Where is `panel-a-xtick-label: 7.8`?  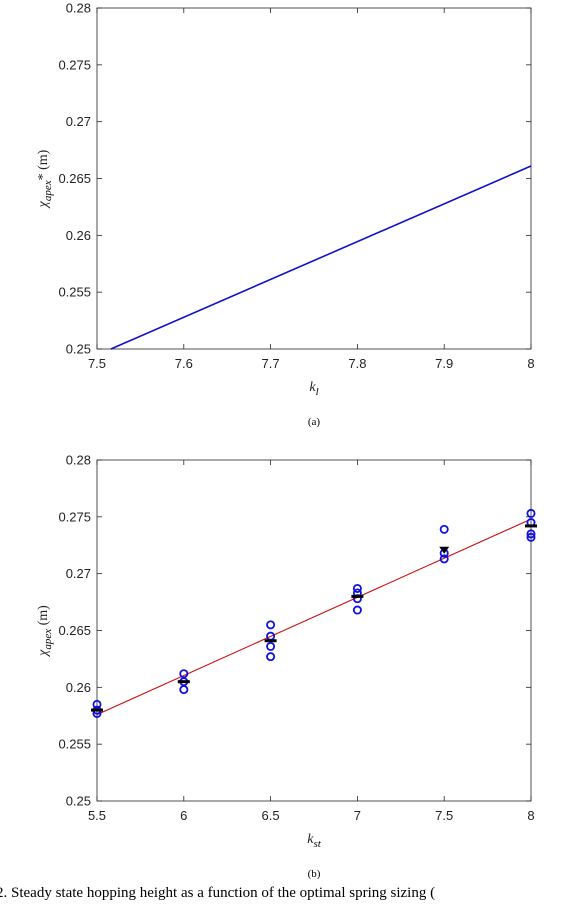 panel-a-xtick-label: 7.8 is located at coordinates (357, 363).